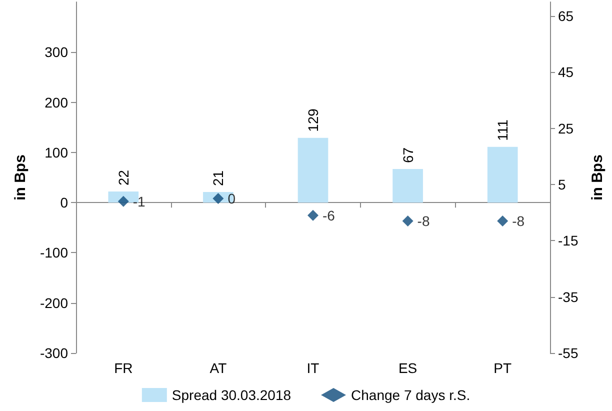  Describe the element at coordinates (568, 240) in the screenshot. I see `y2-tick-label: -15` at that location.